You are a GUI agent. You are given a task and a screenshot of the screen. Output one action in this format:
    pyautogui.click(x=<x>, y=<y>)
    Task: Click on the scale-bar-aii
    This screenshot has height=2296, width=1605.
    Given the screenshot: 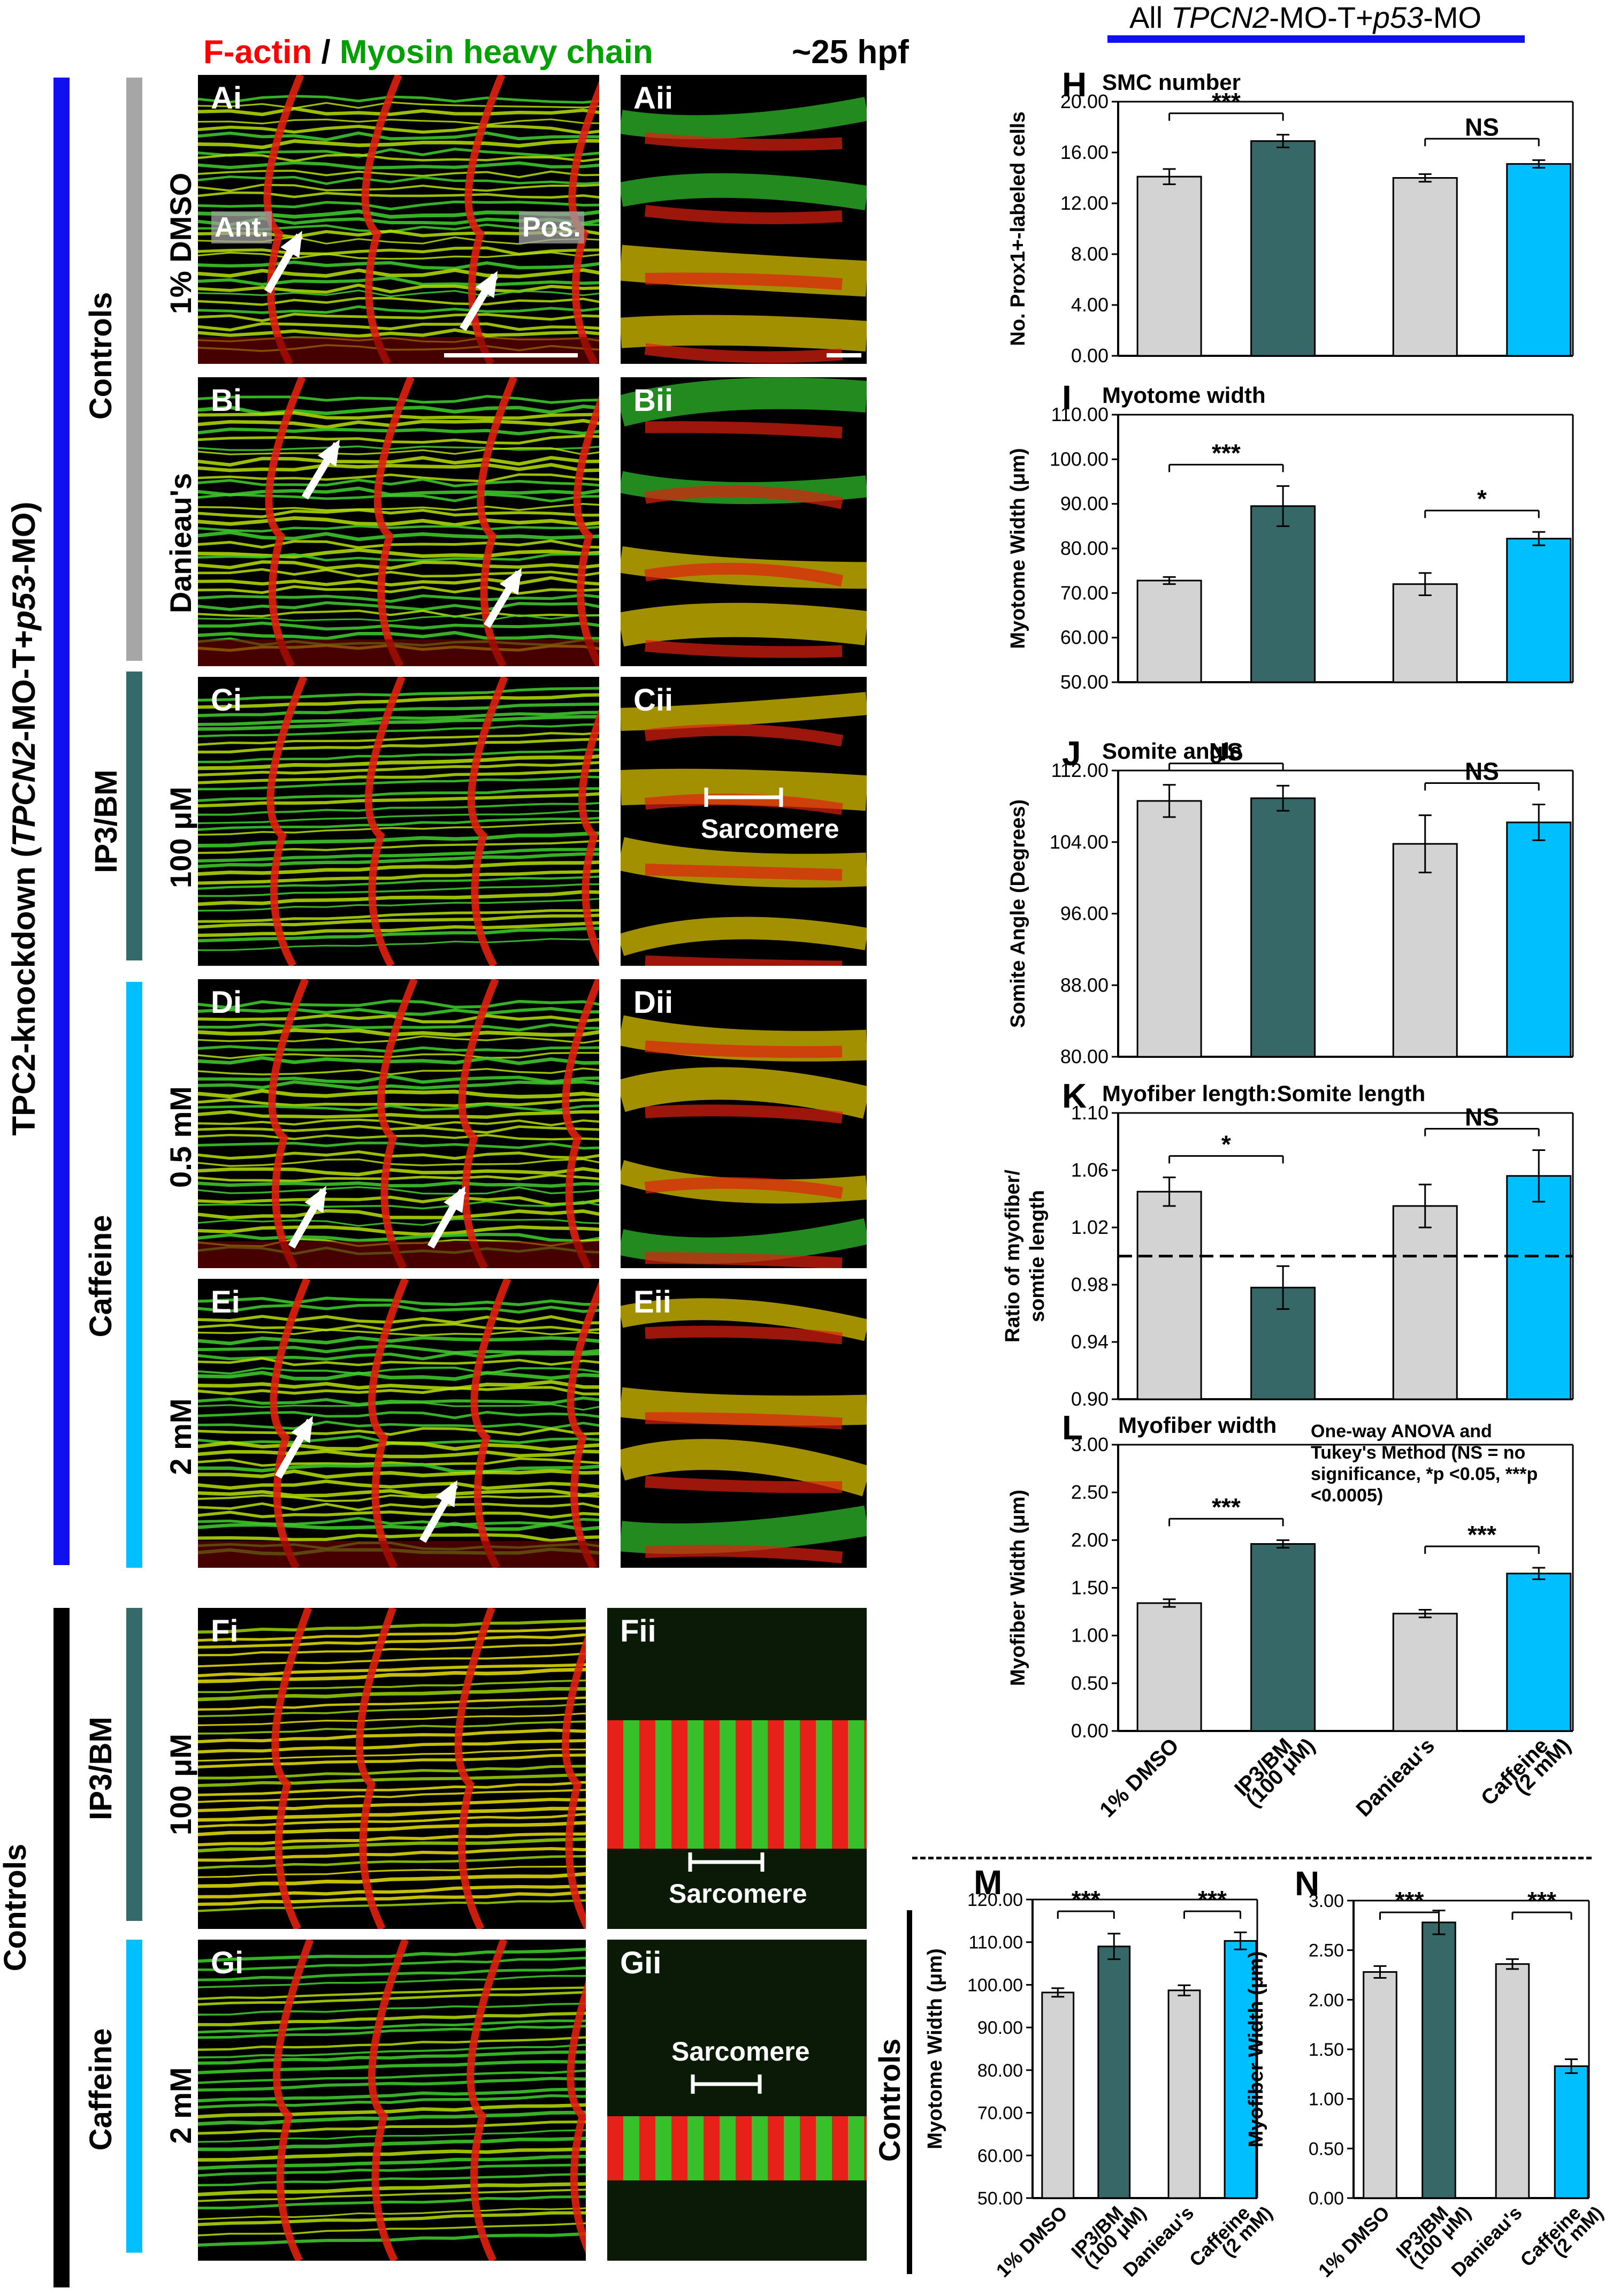 What is the action you would take?
    pyautogui.click(x=844, y=355)
    